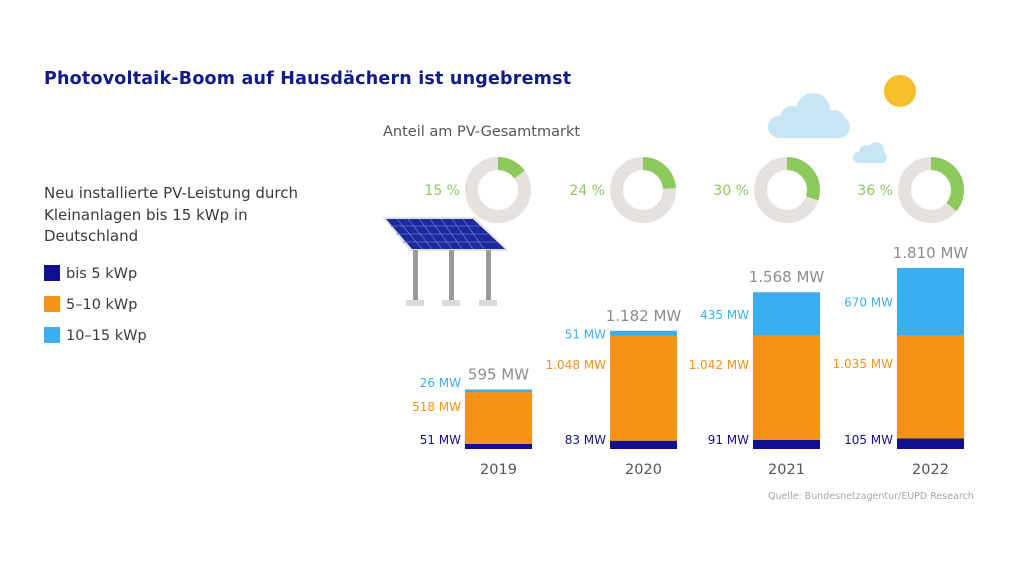 This screenshot has width=1024, height=576. Describe the element at coordinates (863, 364) in the screenshot. I see `data-label: 1.035 MW` at that location.